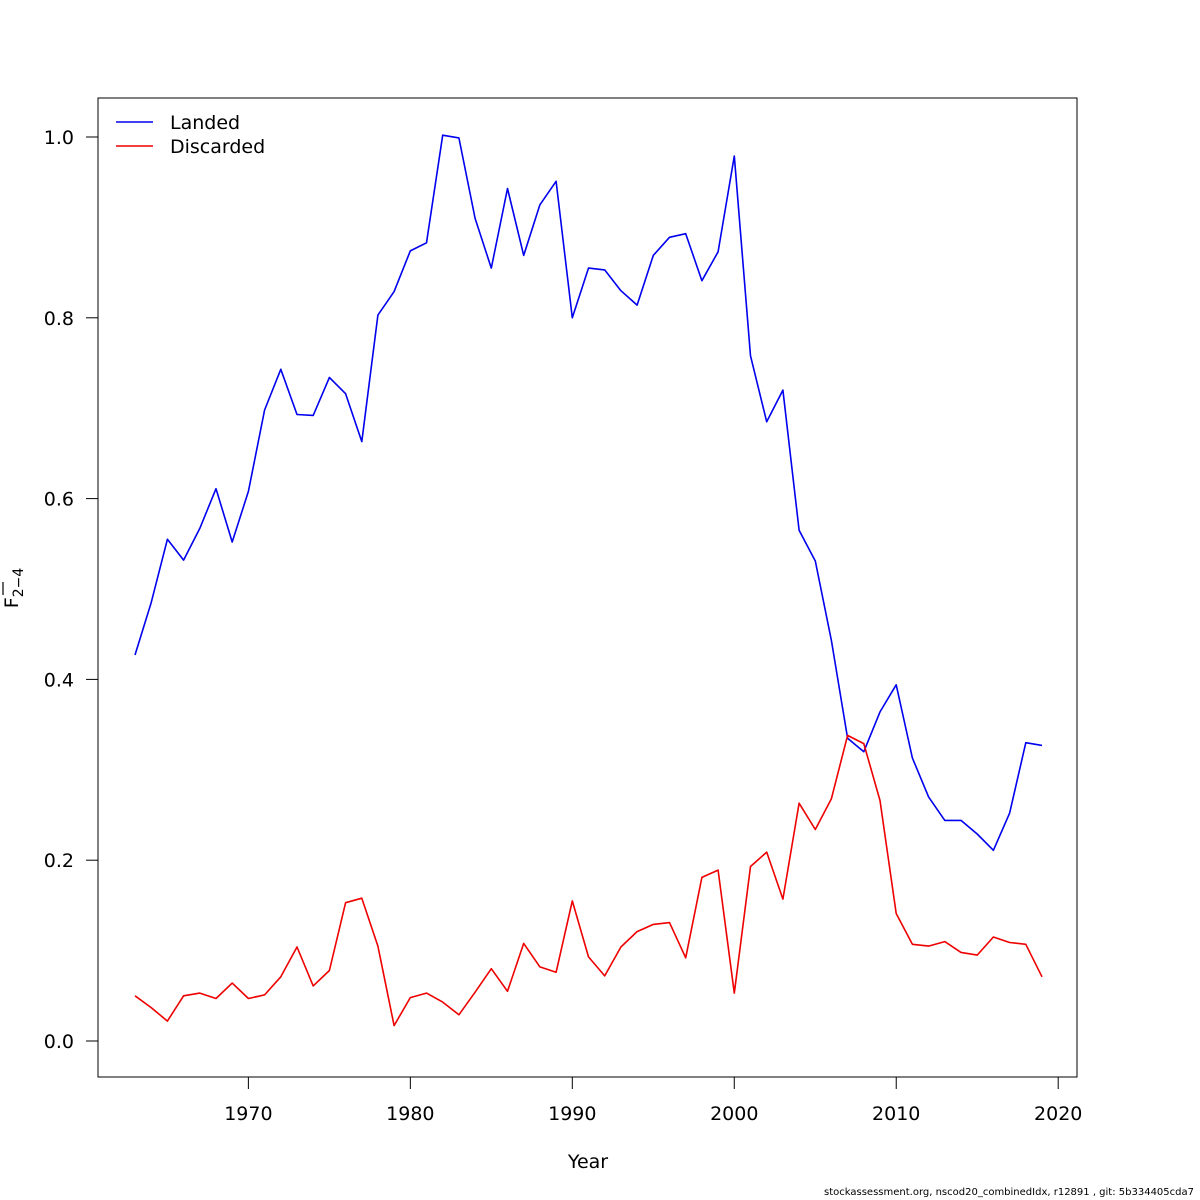 This screenshot has width=1200, height=1200. Describe the element at coordinates (59, 1042) in the screenshot. I see `y-tick-label: 0.0` at that location.